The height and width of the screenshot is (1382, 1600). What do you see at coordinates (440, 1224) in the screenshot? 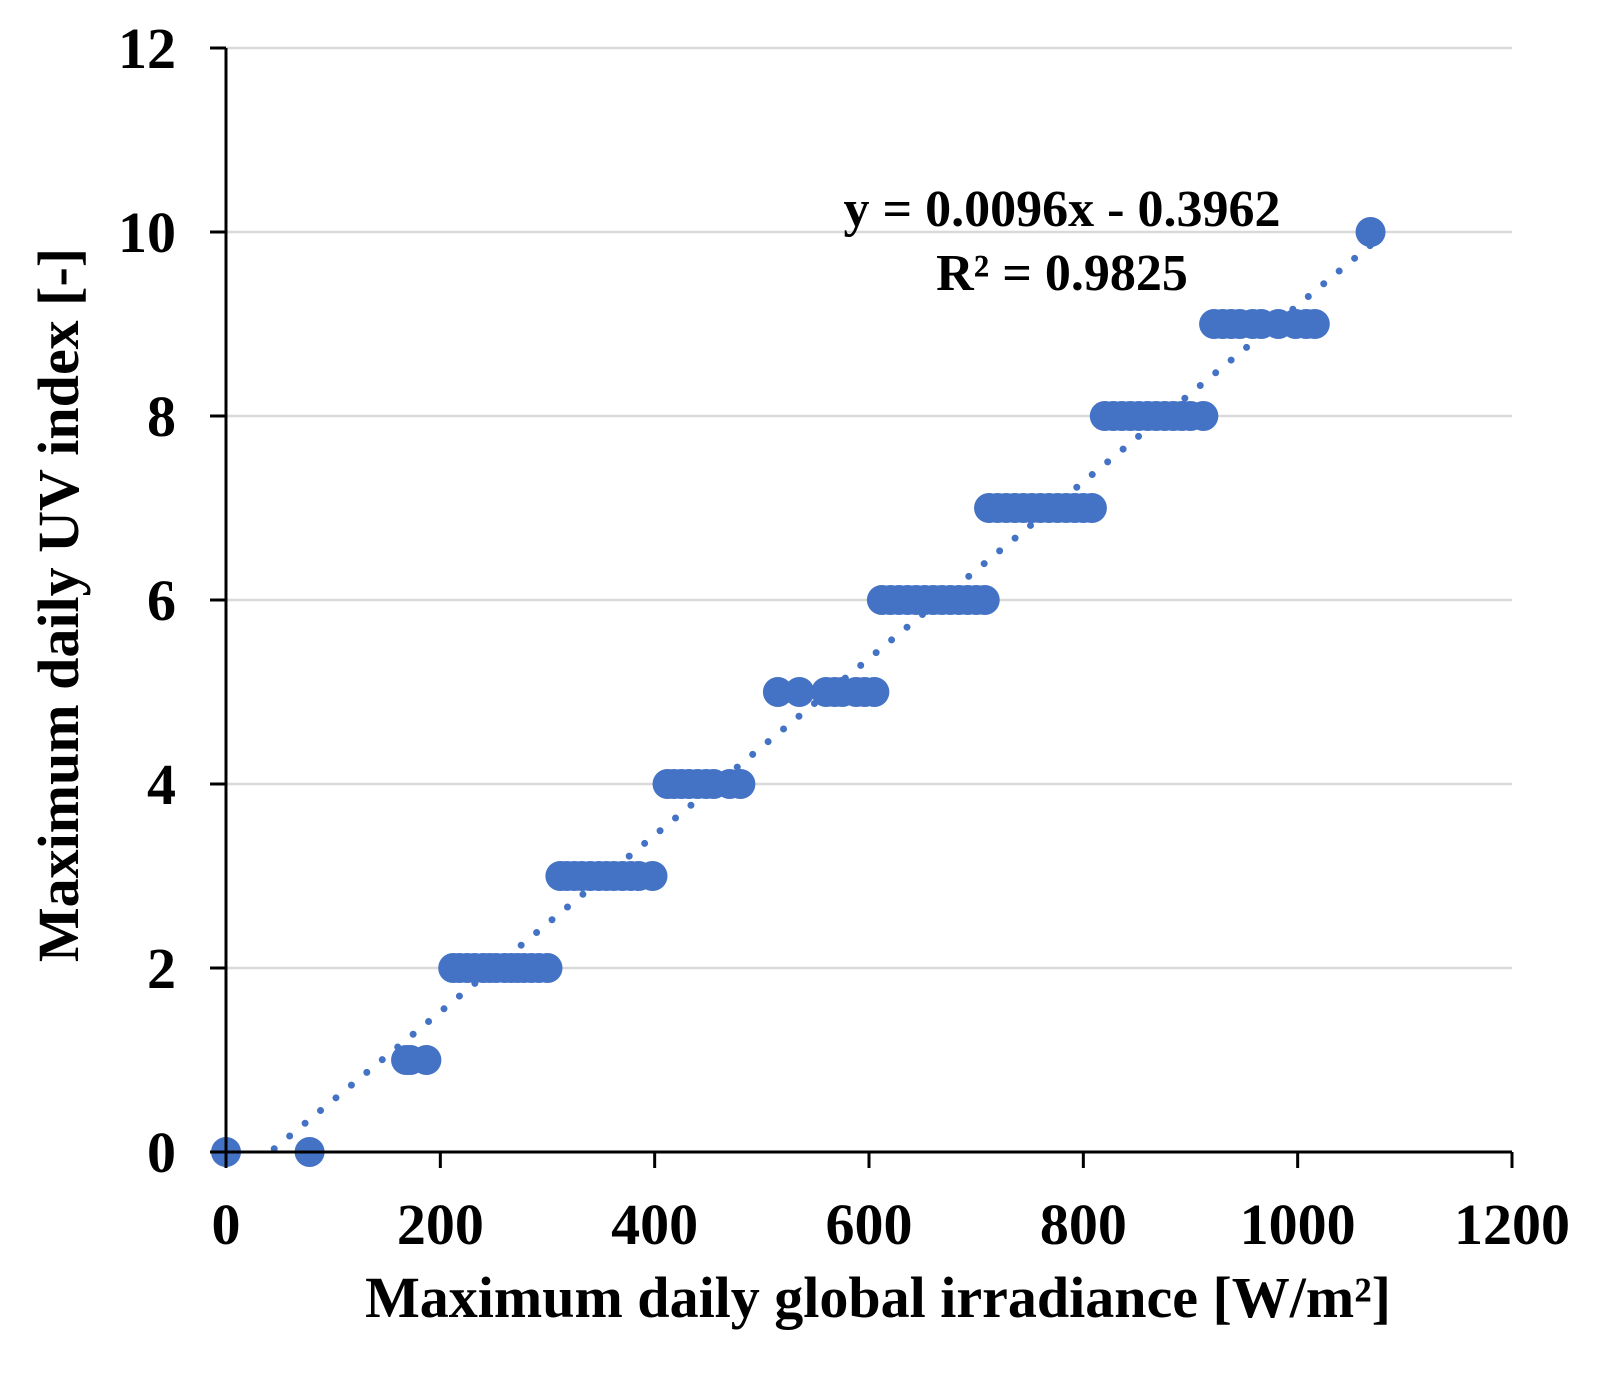
I see `x-tick-label-200: 200` at bounding box center [440, 1224].